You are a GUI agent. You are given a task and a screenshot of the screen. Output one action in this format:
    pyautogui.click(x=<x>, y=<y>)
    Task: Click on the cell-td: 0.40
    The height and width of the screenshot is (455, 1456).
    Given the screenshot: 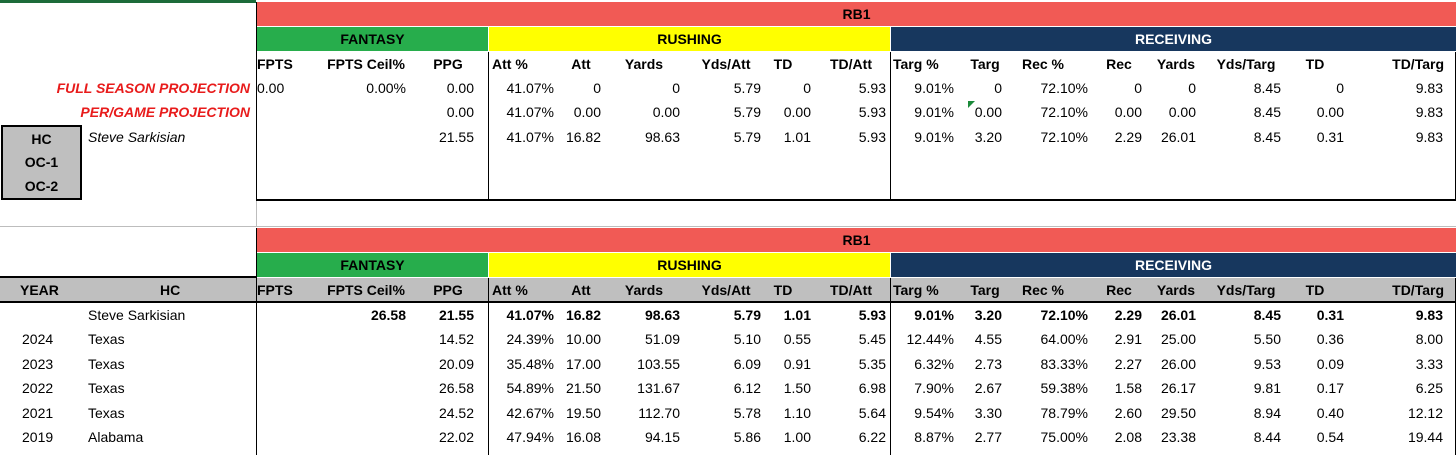 What is the action you would take?
    pyautogui.click(x=1330, y=412)
    